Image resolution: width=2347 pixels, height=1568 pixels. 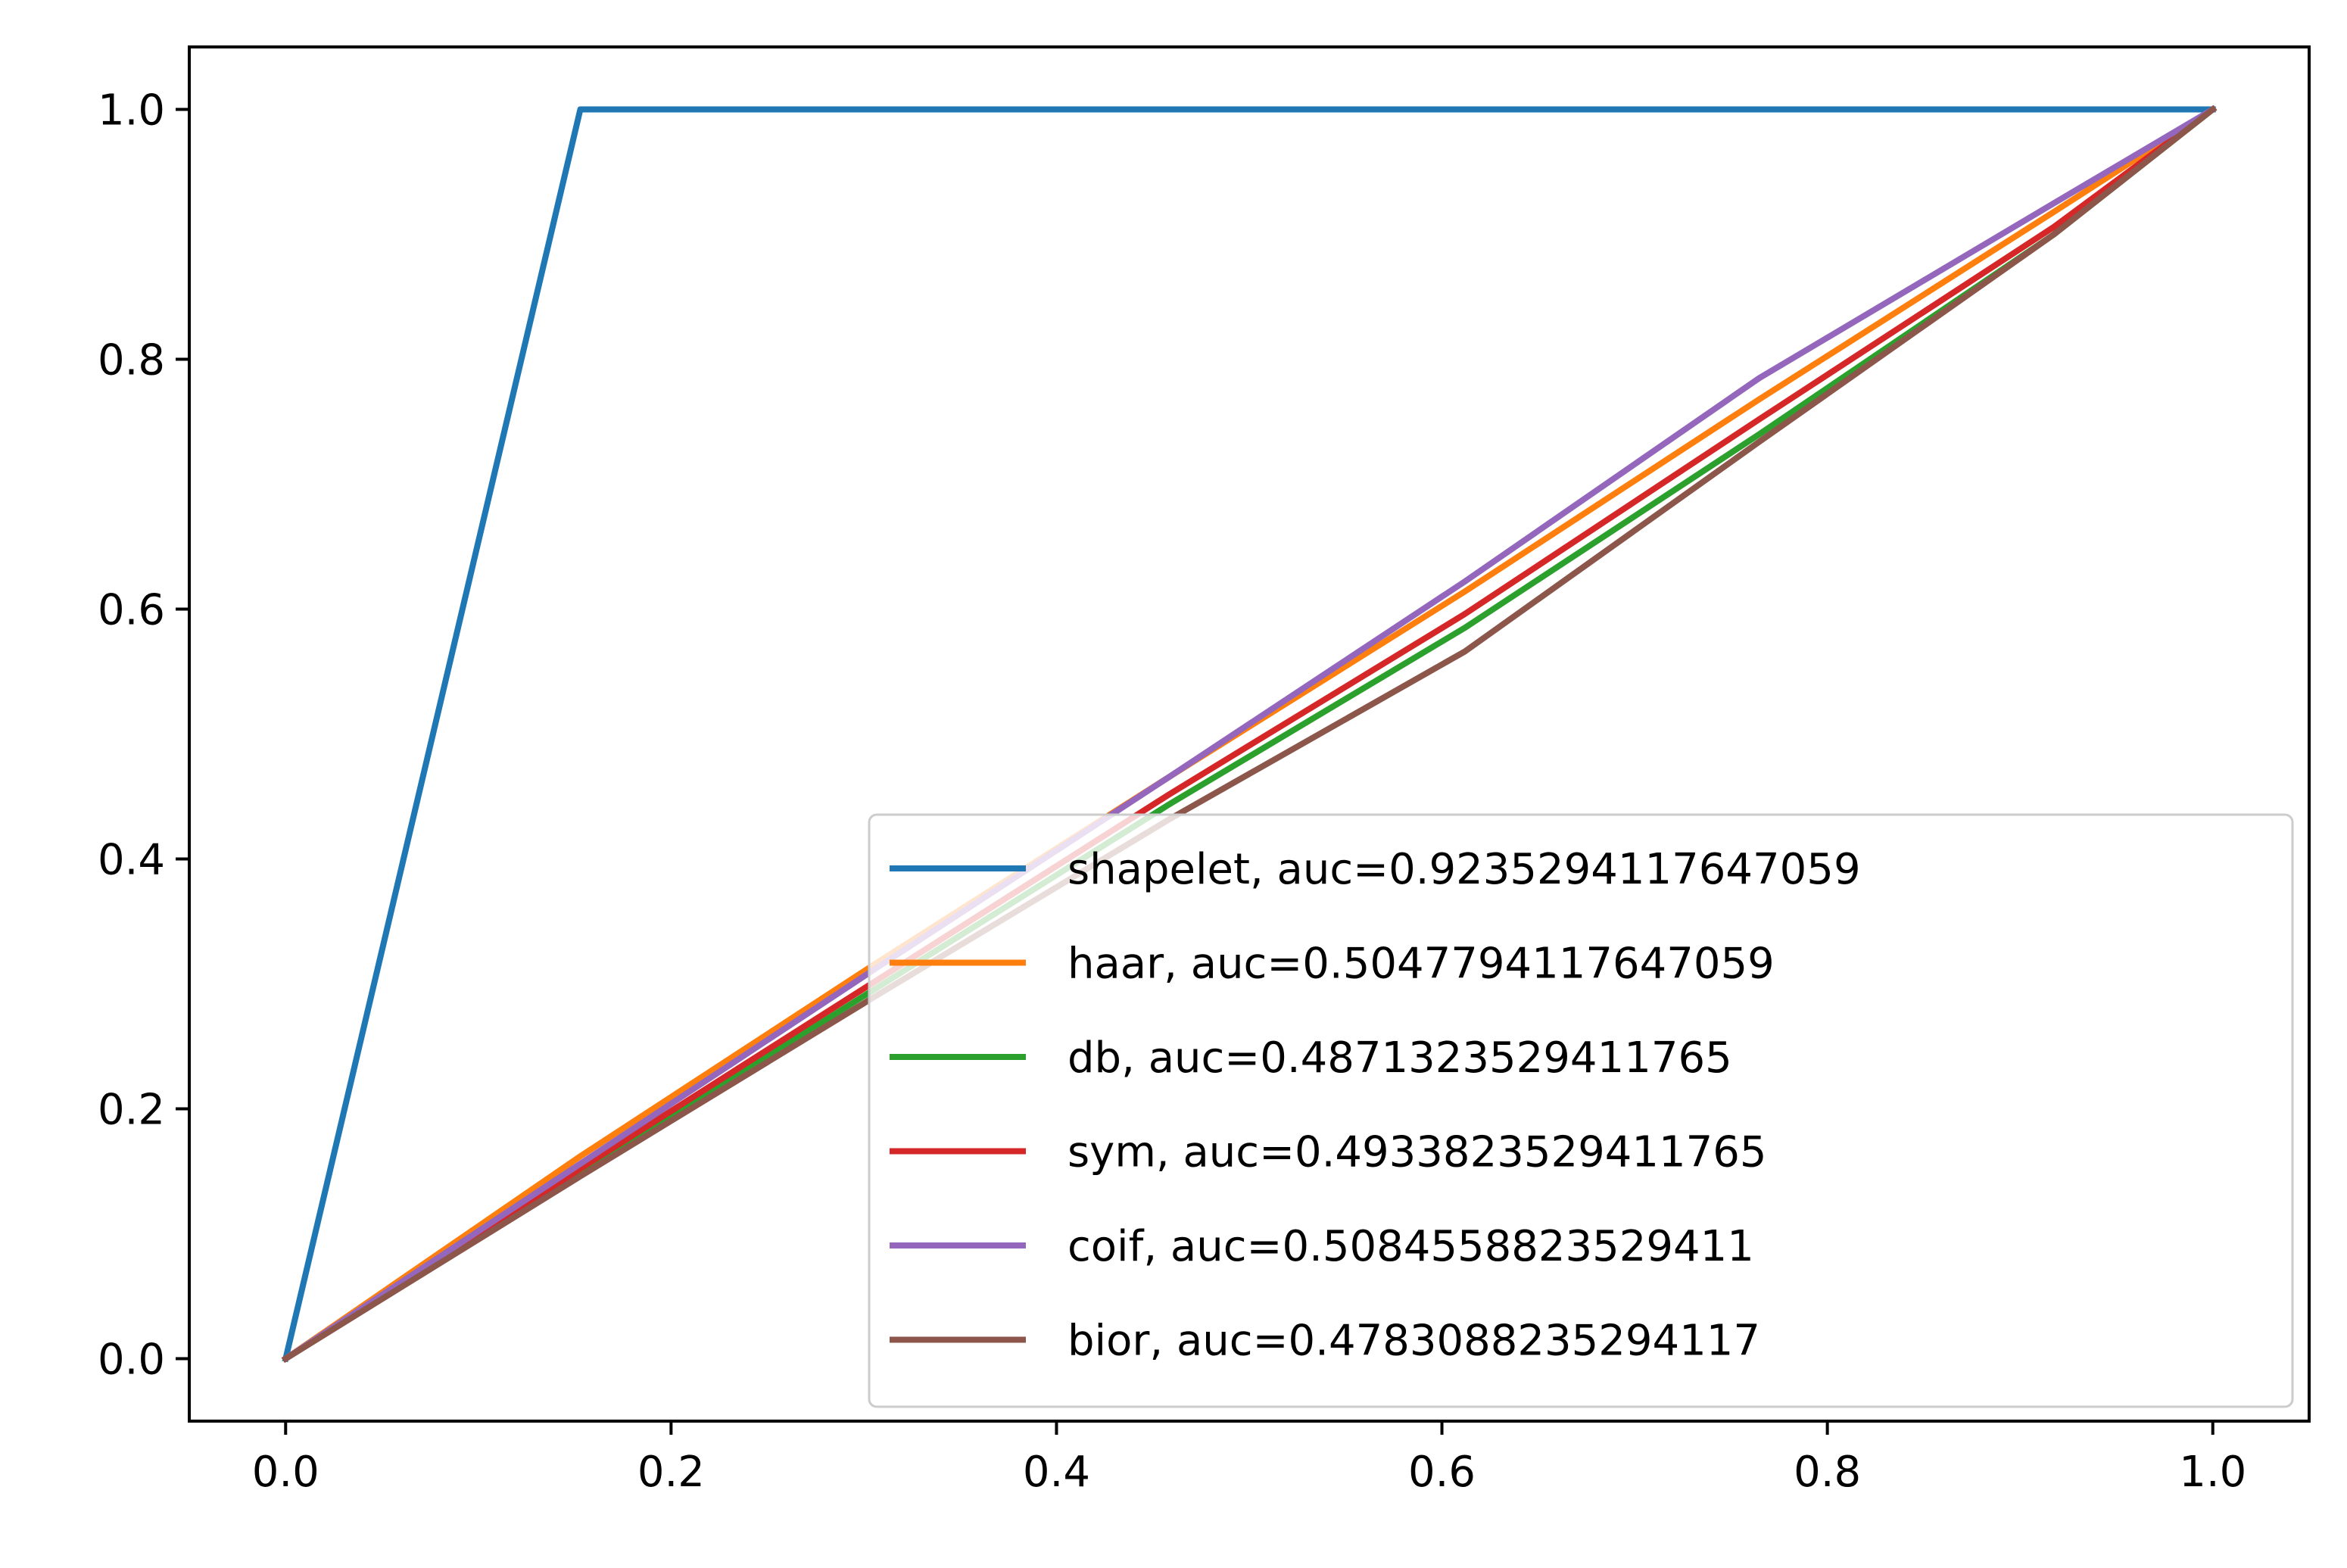 What do you see at coordinates (1417, 1152) in the screenshot?
I see `legend-label-3: sym, auc=0.4933823529411765` at bounding box center [1417, 1152].